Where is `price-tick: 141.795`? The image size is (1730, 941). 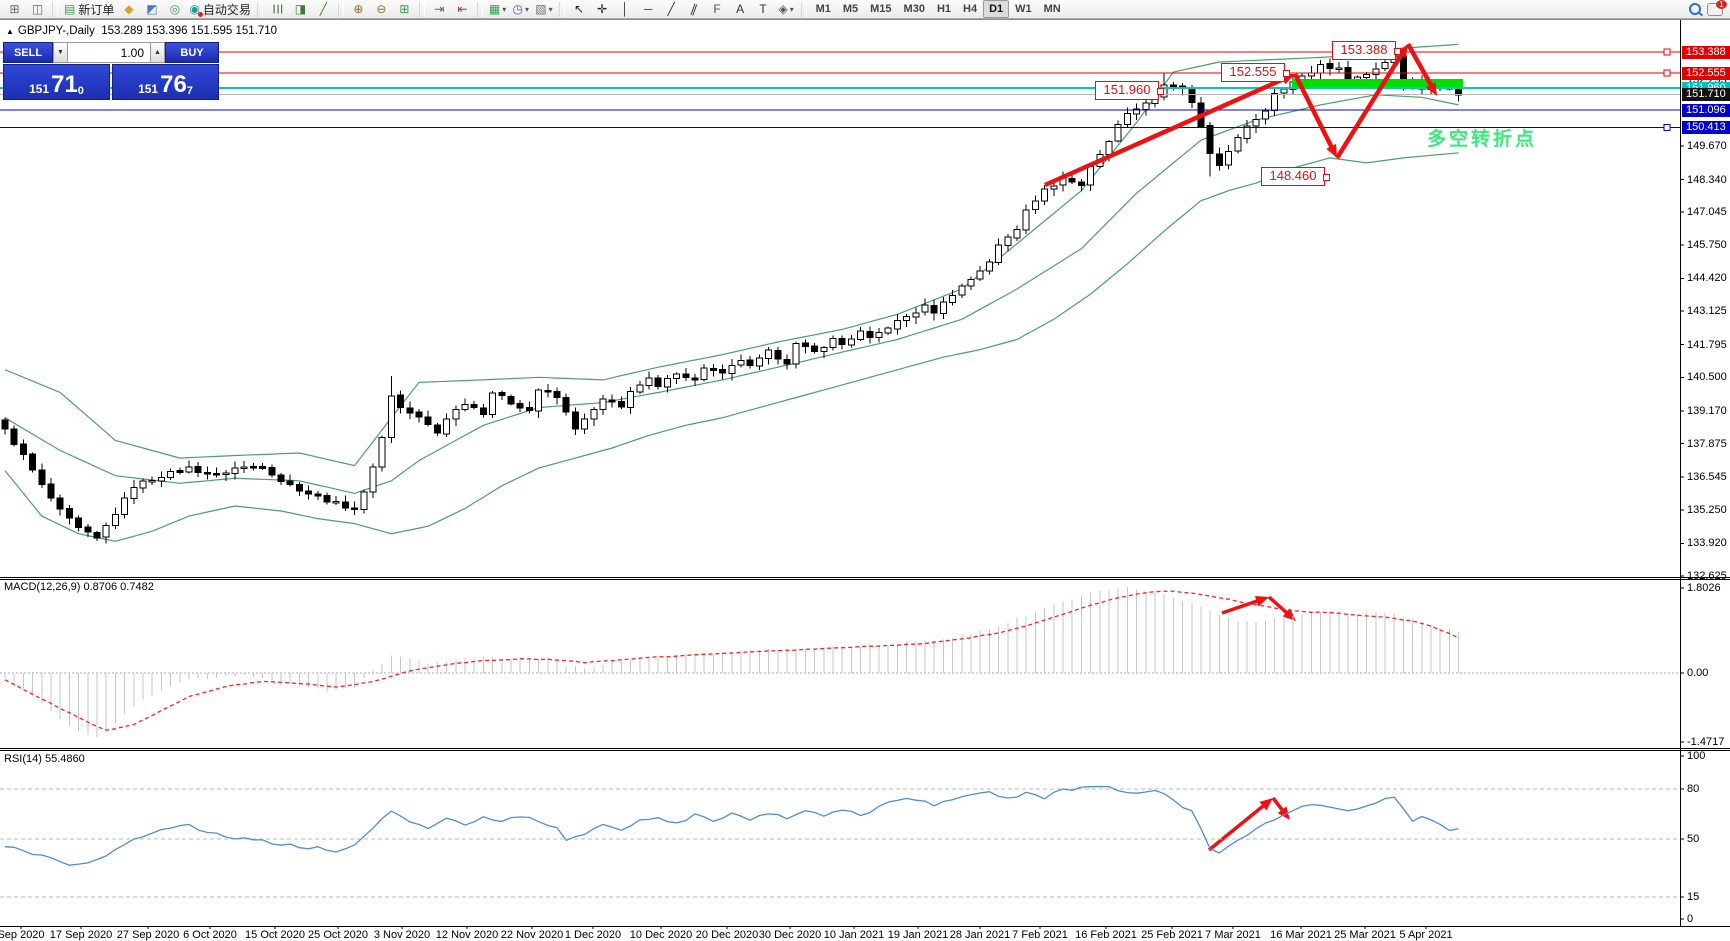 price-tick: 141.795 is located at coordinates (1707, 344).